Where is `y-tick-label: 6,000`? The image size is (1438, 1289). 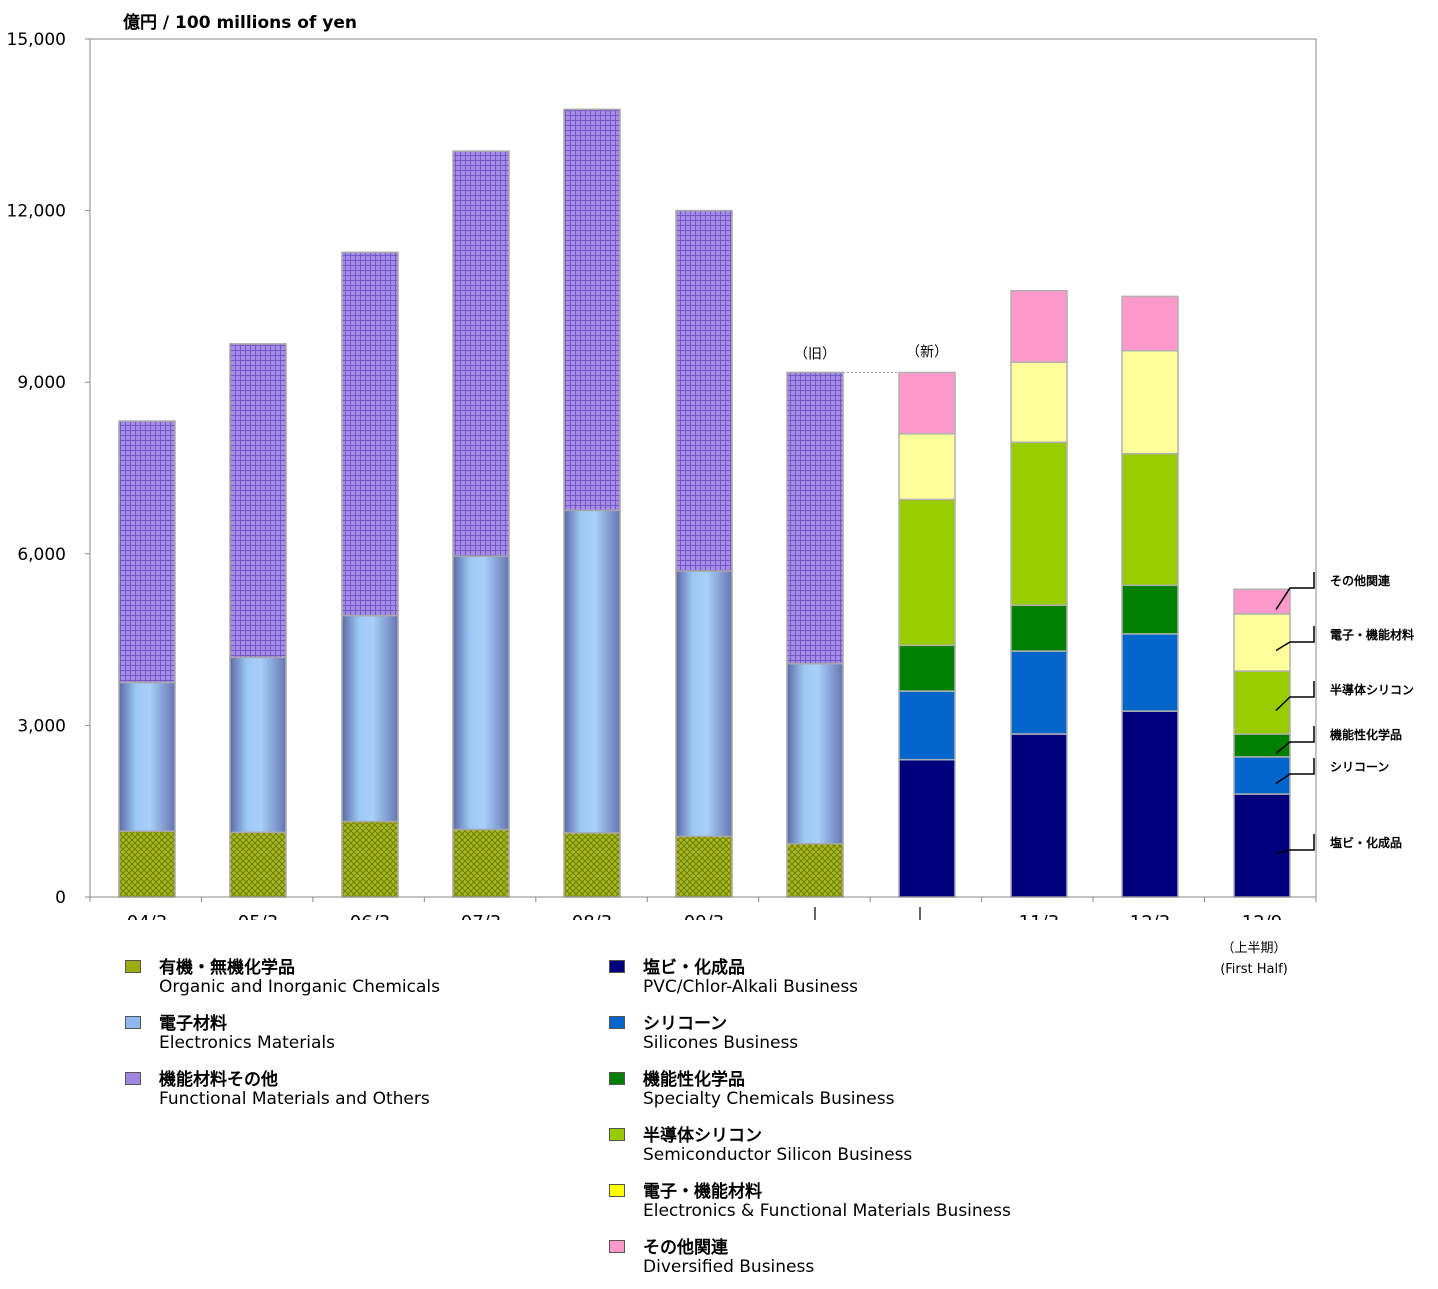
y-tick-label: 6,000 is located at coordinates (41, 555).